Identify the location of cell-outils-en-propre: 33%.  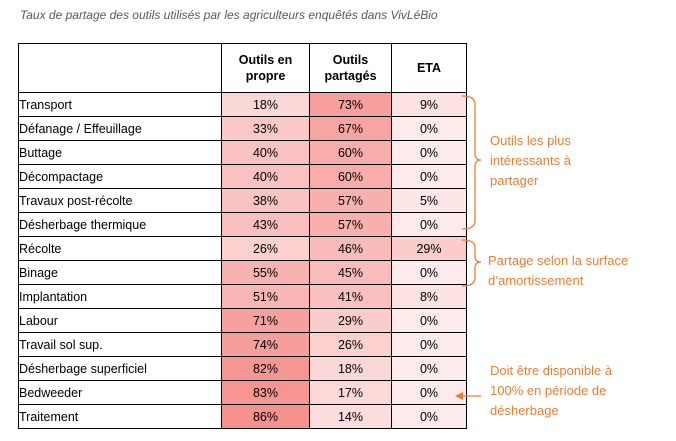
(265, 128).